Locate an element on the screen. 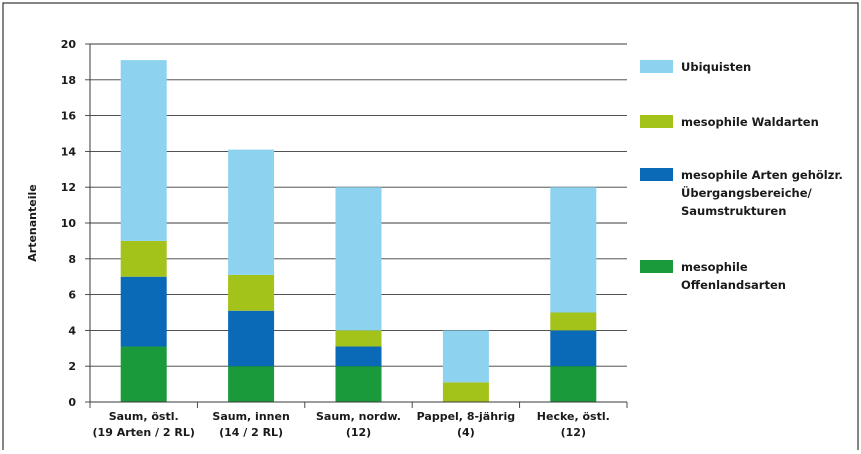 The width and height of the screenshot is (861, 454). y-tick-label: 16 is located at coordinates (69, 116).